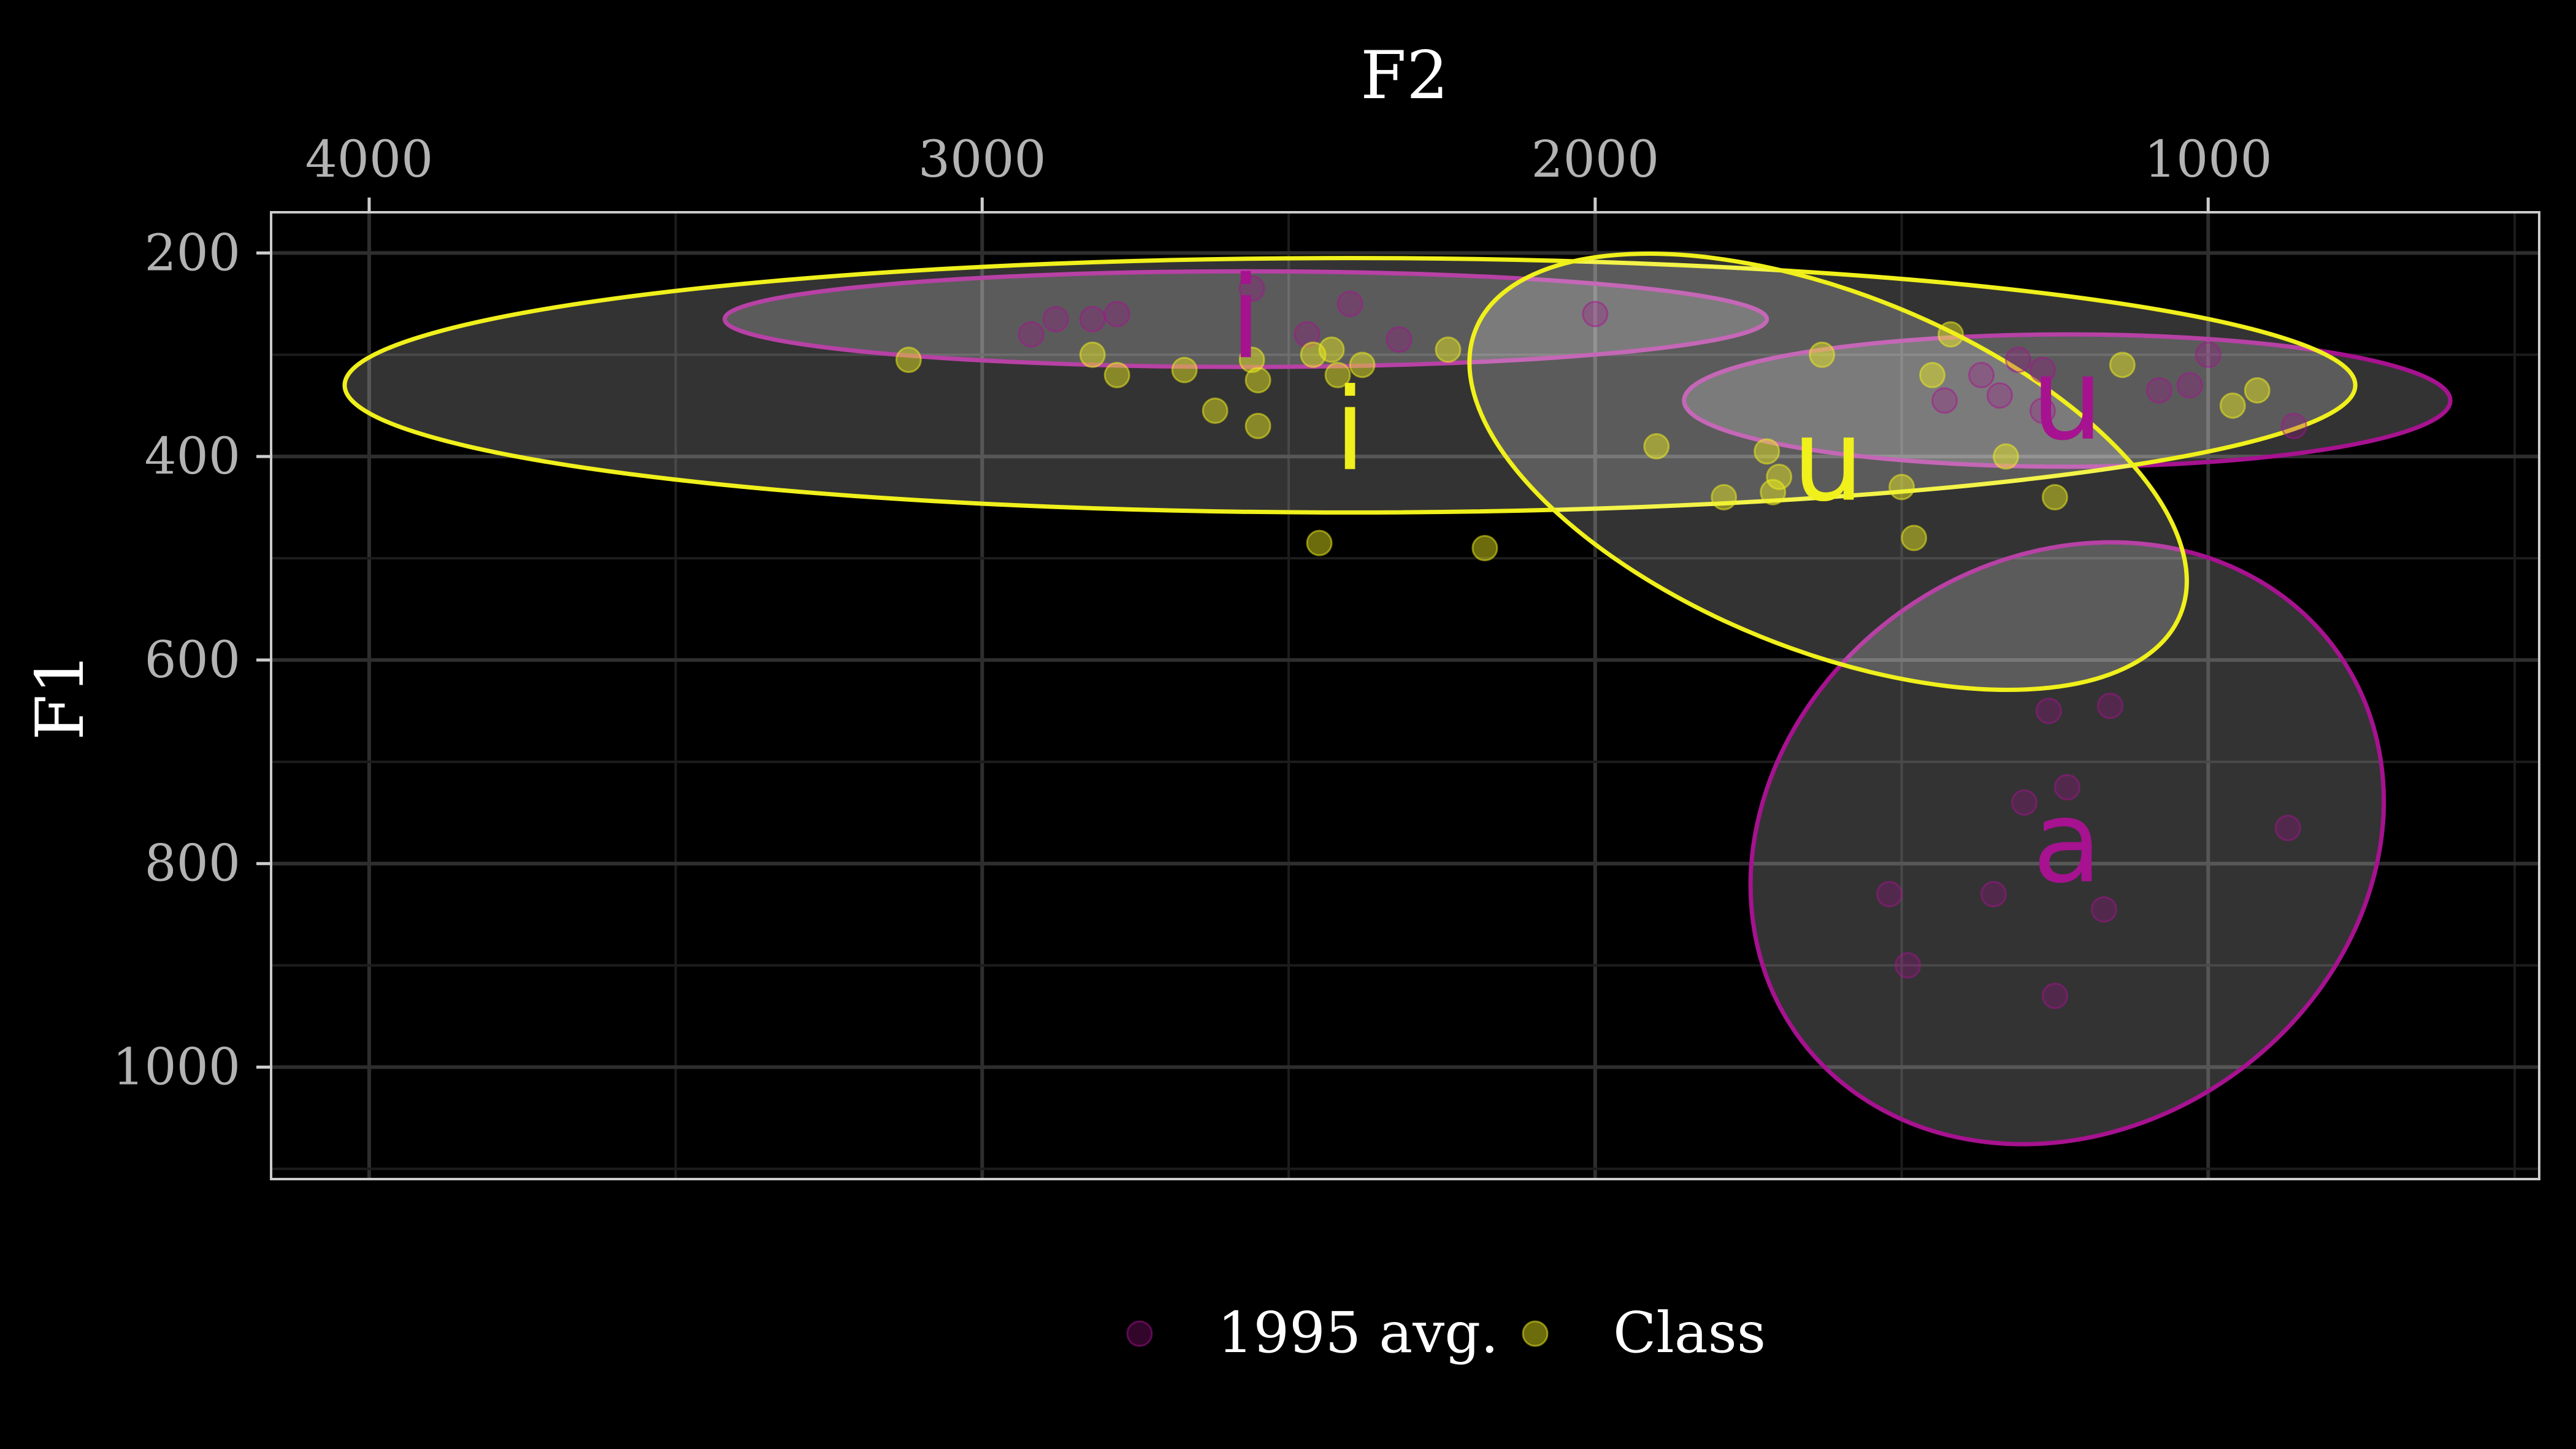 This screenshot has height=1449, width=2576. Describe the element at coordinates (369, 160) in the screenshot. I see `x-tick-label: 4000` at that location.